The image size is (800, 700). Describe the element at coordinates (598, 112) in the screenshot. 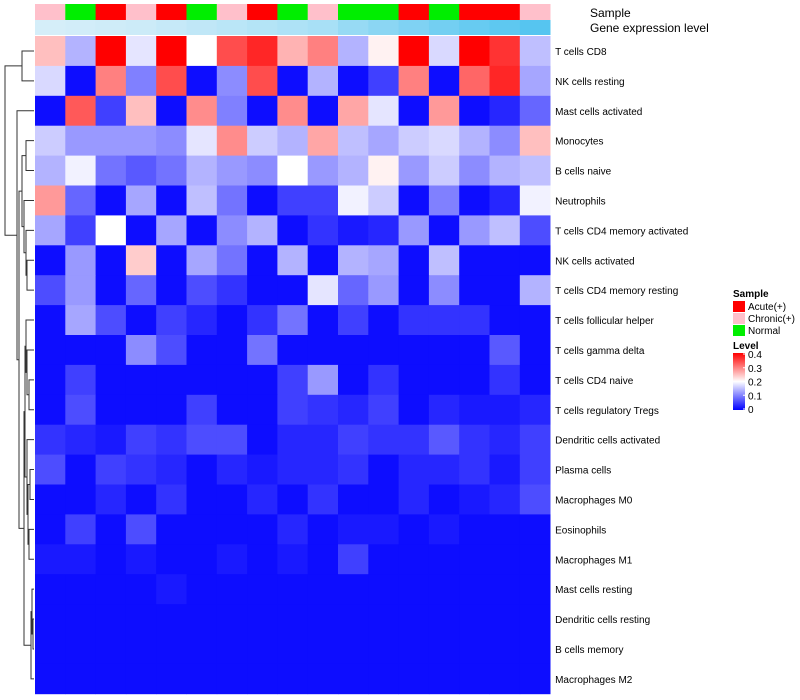

I see `row-label: Mast cells activated` at that location.